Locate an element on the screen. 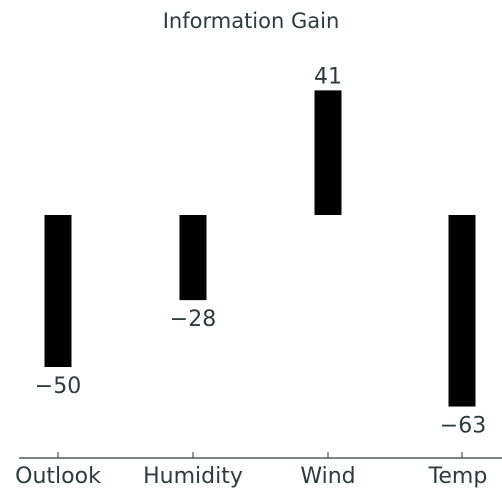 The height and width of the screenshot is (493, 502). bar-wind is located at coordinates (328, 152).